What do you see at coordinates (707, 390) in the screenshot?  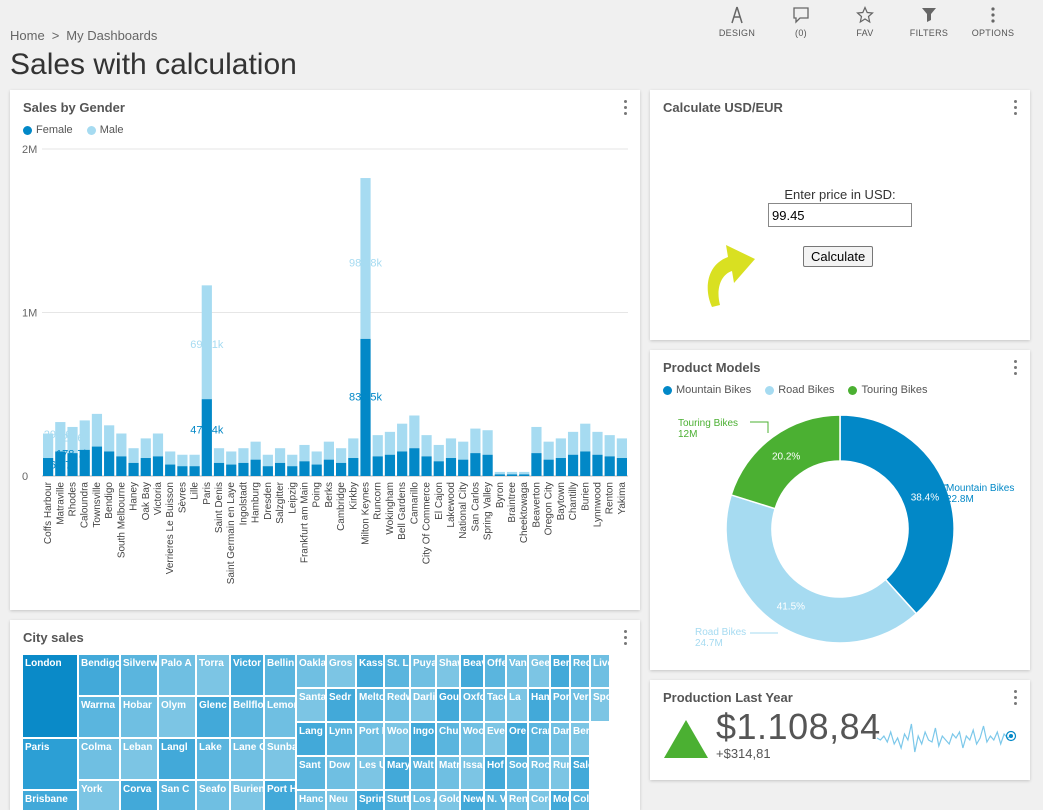 I see `legend-item-mountain: Mountain Bikes` at bounding box center [707, 390].